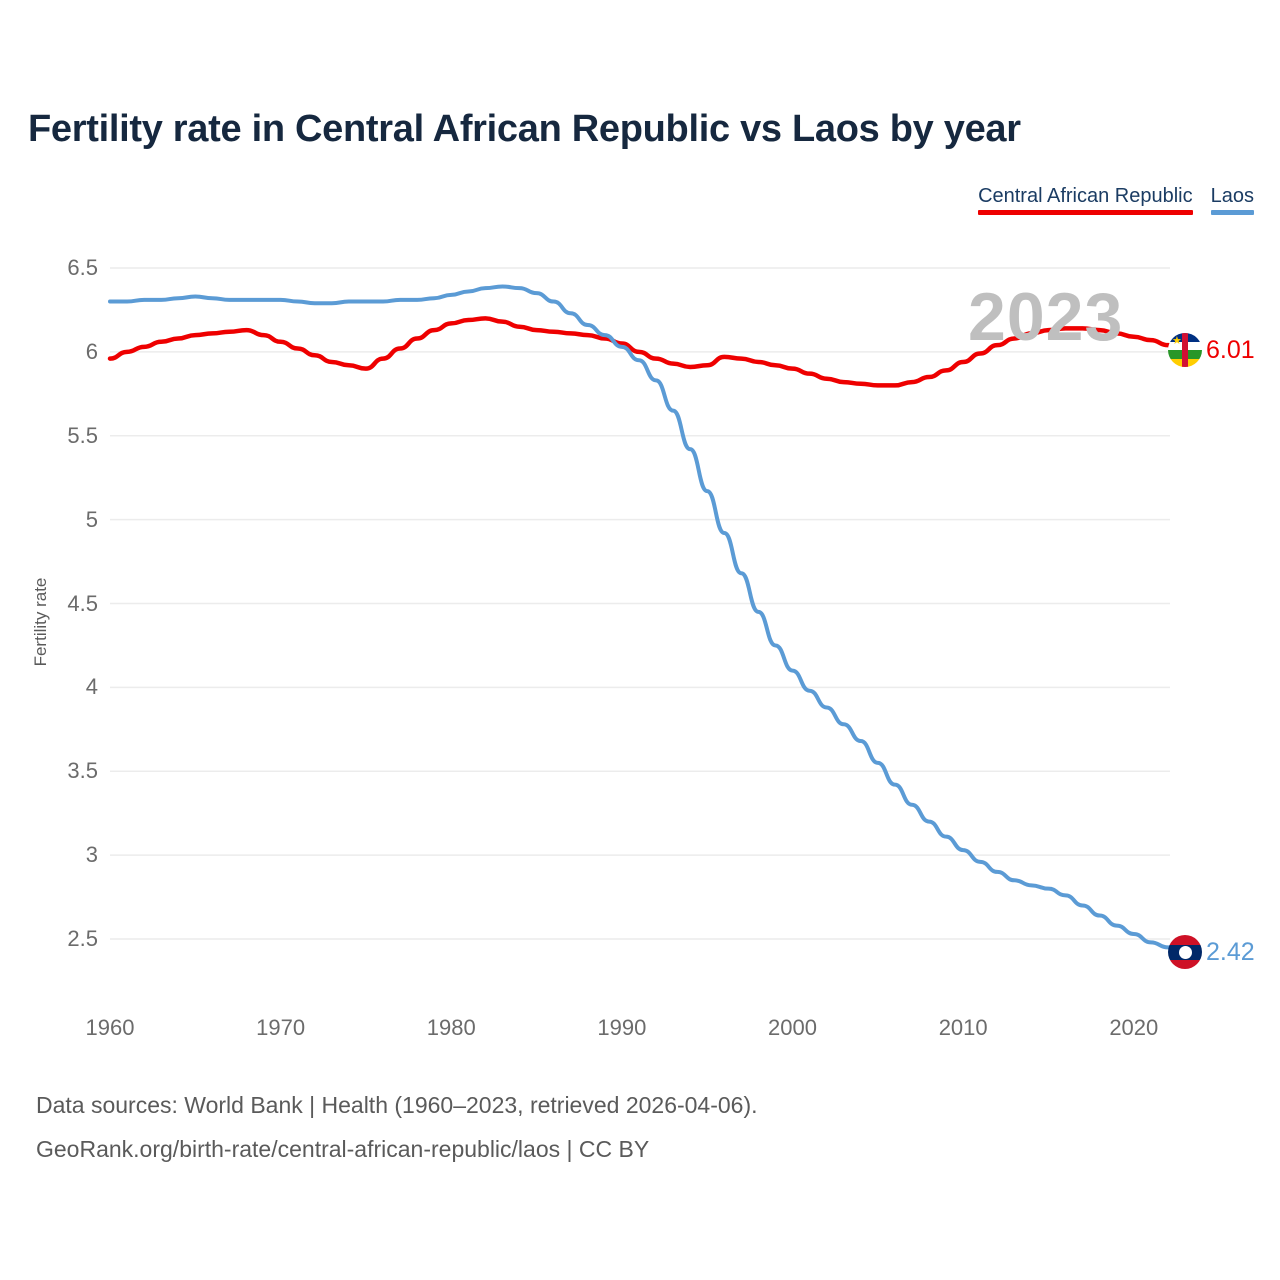 This screenshot has width=1280, height=1280. Describe the element at coordinates (963, 1027) in the screenshot. I see `x-tick-label: 2010` at that location.